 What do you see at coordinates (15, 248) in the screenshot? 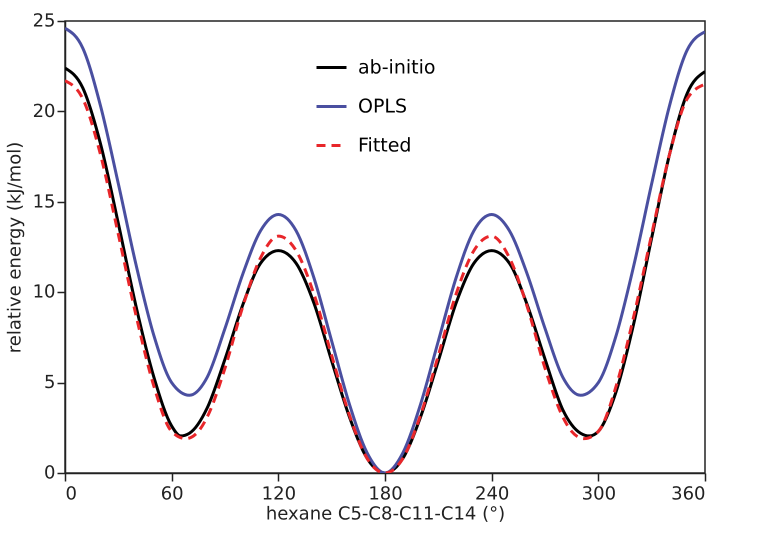
I see `y-axis-title: relative energy (kJ/mol)` at bounding box center [15, 248].